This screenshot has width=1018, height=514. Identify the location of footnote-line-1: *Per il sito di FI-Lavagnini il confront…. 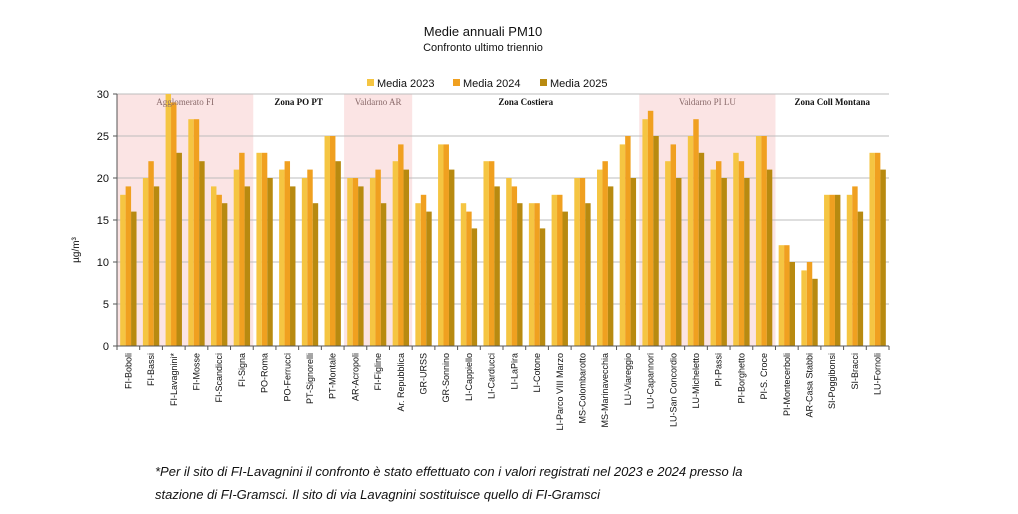
(449, 471).